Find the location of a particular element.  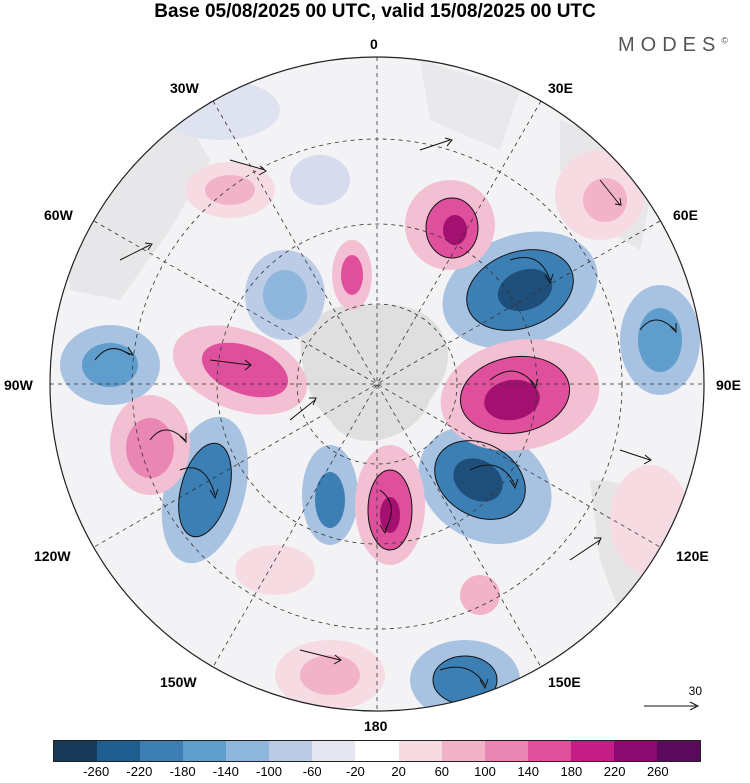

colorbar-tick-label: 260 is located at coordinates (657, 771).